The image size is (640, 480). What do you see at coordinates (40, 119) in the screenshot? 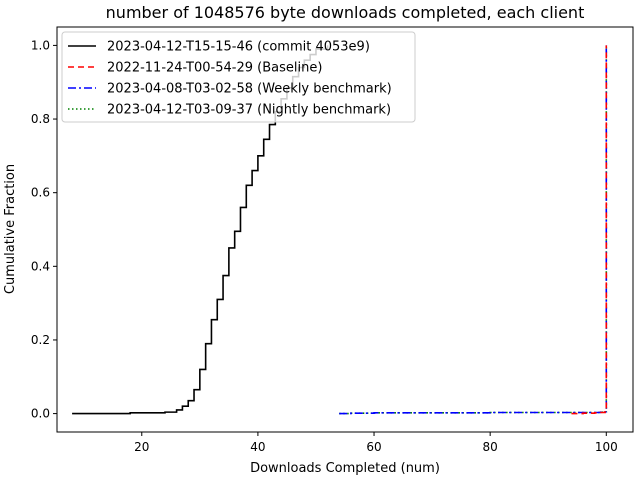
I see `y-tick-label: 0.8` at bounding box center [40, 119].